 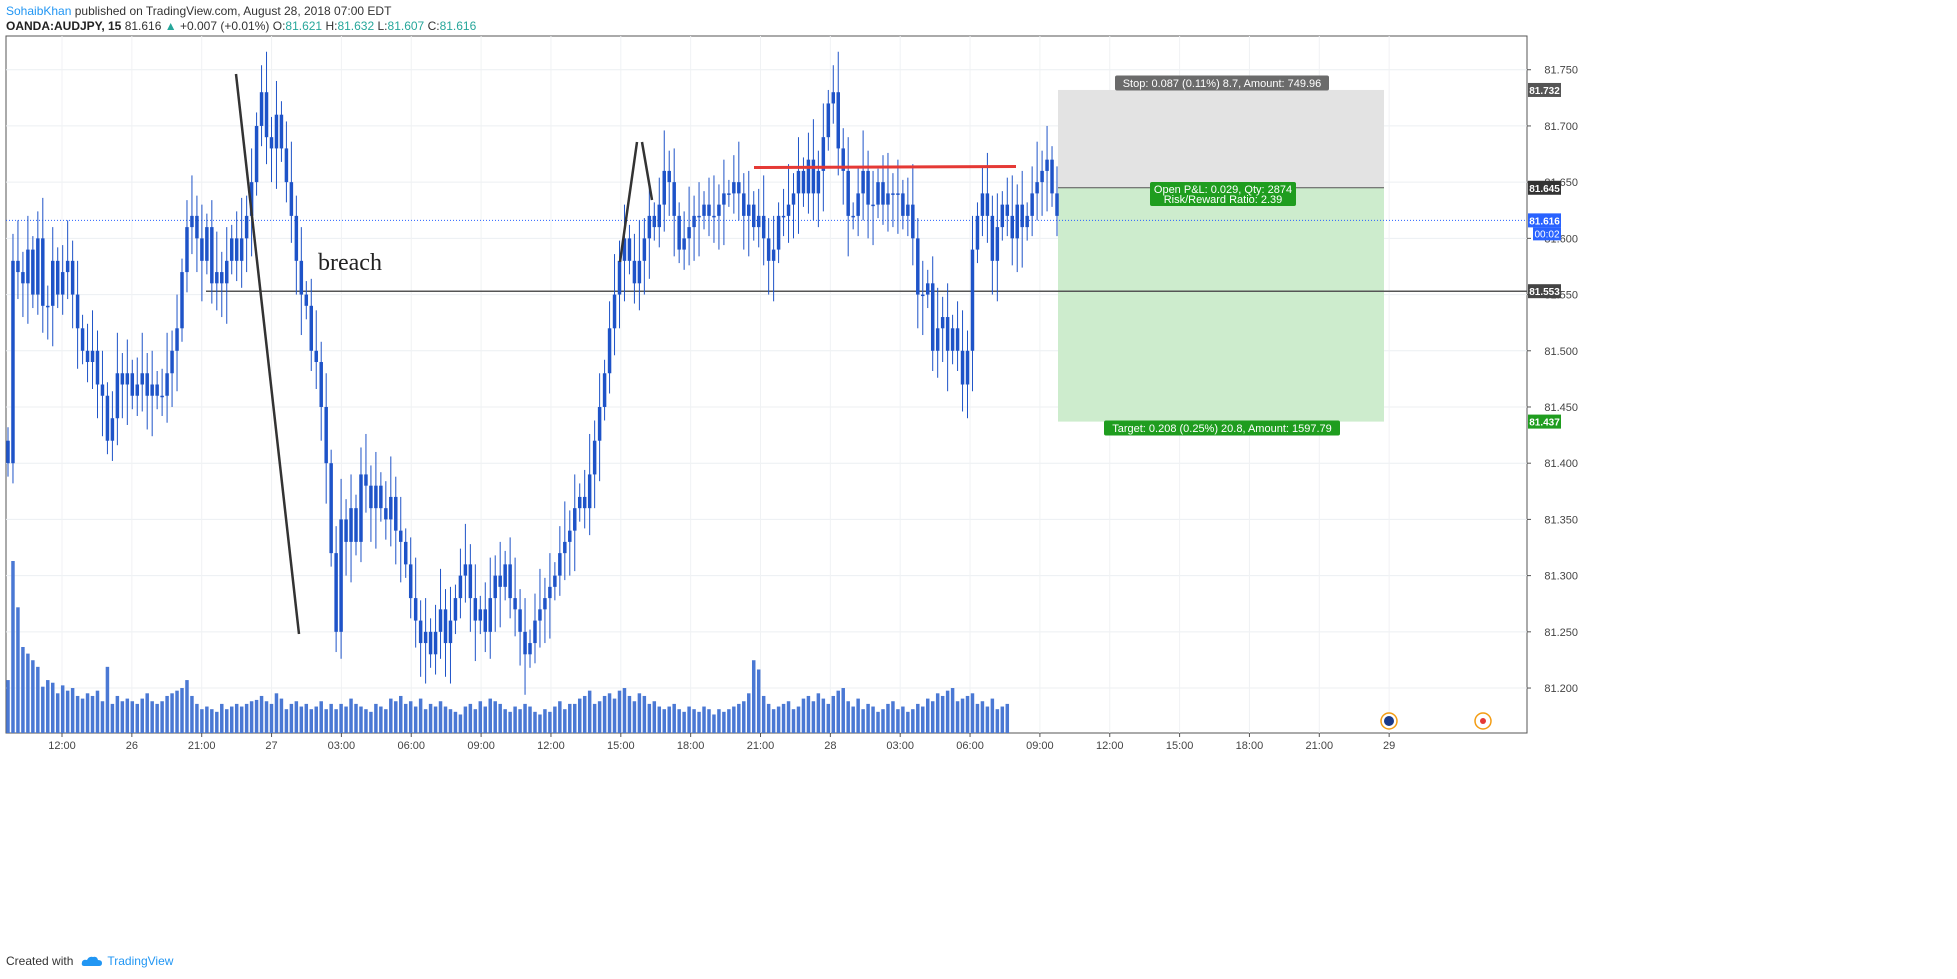 What do you see at coordinates (356, 26) in the screenshot?
I see `high-value: 81.632` at bounding box center [356, 26].